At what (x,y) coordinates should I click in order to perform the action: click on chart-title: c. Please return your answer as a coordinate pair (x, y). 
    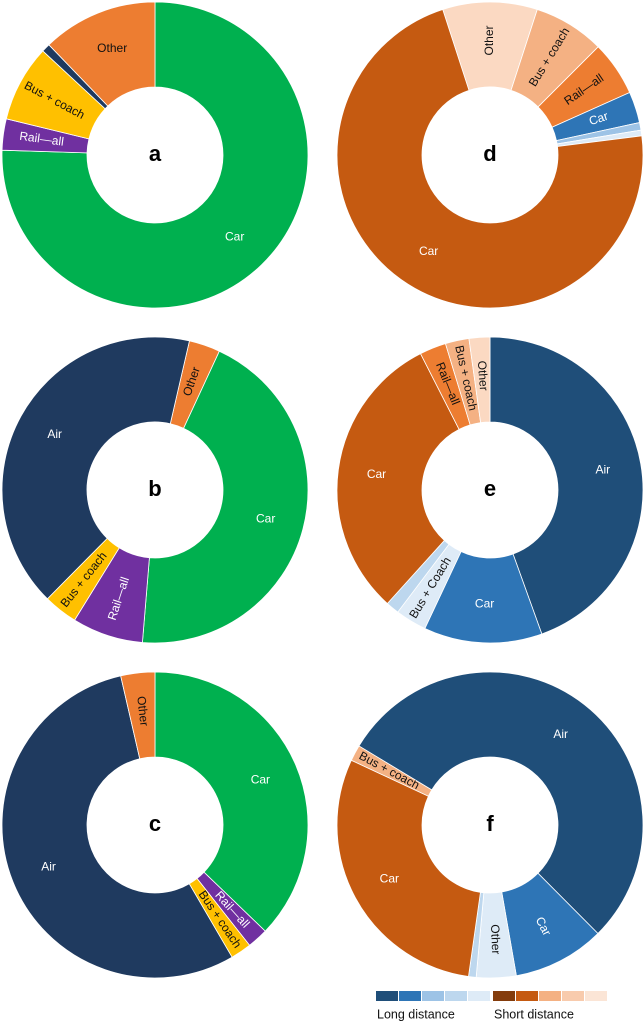
    Looking at the image, I should click on (155, 823).